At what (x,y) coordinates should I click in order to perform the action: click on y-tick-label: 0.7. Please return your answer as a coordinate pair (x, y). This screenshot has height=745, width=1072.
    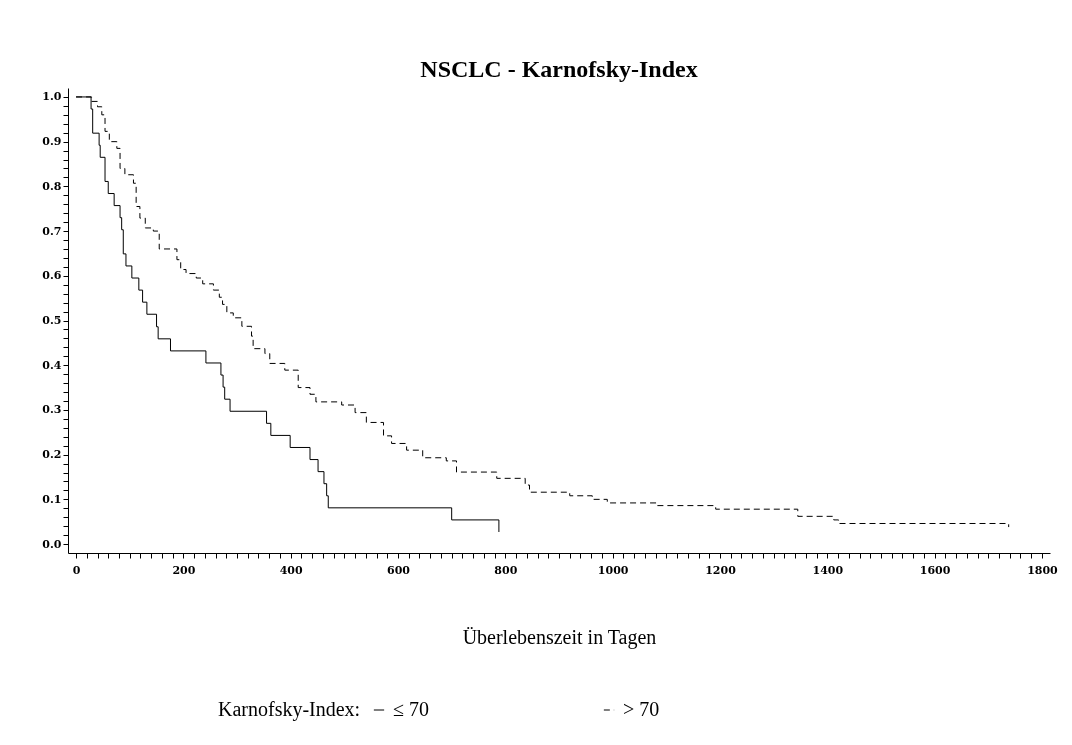
    Looking at the image, I should click on (52, 231).